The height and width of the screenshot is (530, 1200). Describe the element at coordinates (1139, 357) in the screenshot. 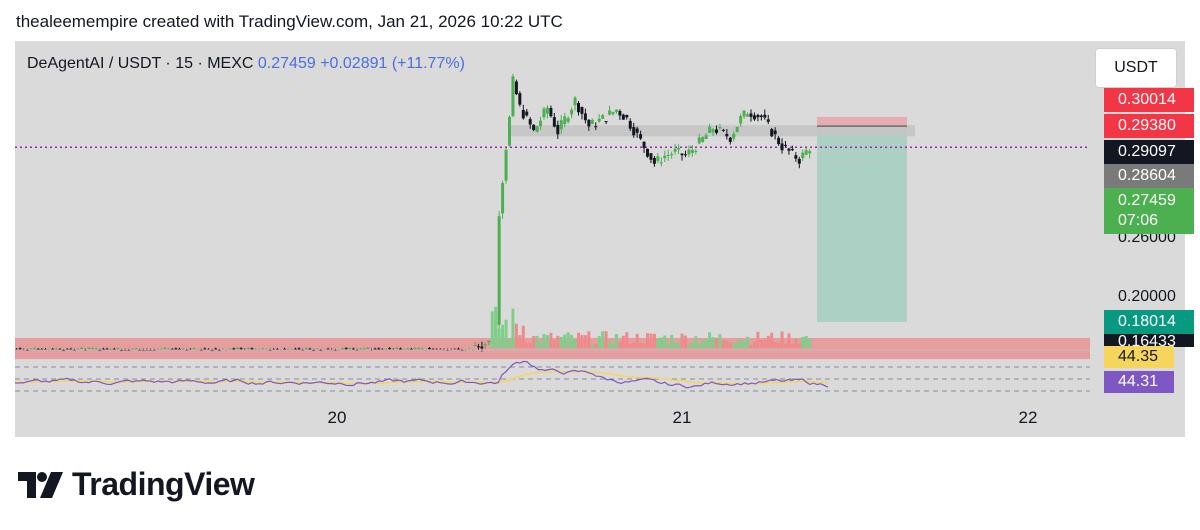

I see `rsi-signal-label: 44.35` at that location.